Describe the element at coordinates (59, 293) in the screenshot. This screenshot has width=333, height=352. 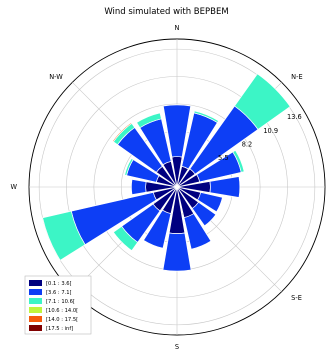
I see `legend-label: [3.6 : 7.1[` at that location.